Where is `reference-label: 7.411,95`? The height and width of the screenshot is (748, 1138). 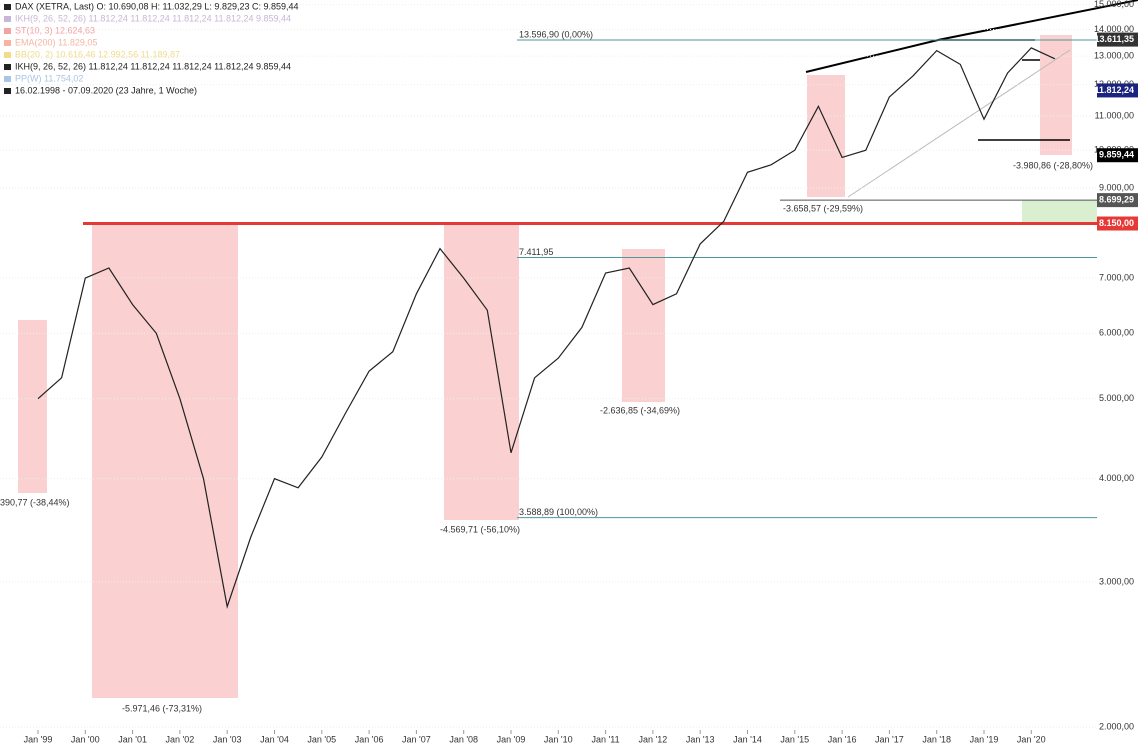
reference-label: 7.411,95 is located at coordinates (536, 252).